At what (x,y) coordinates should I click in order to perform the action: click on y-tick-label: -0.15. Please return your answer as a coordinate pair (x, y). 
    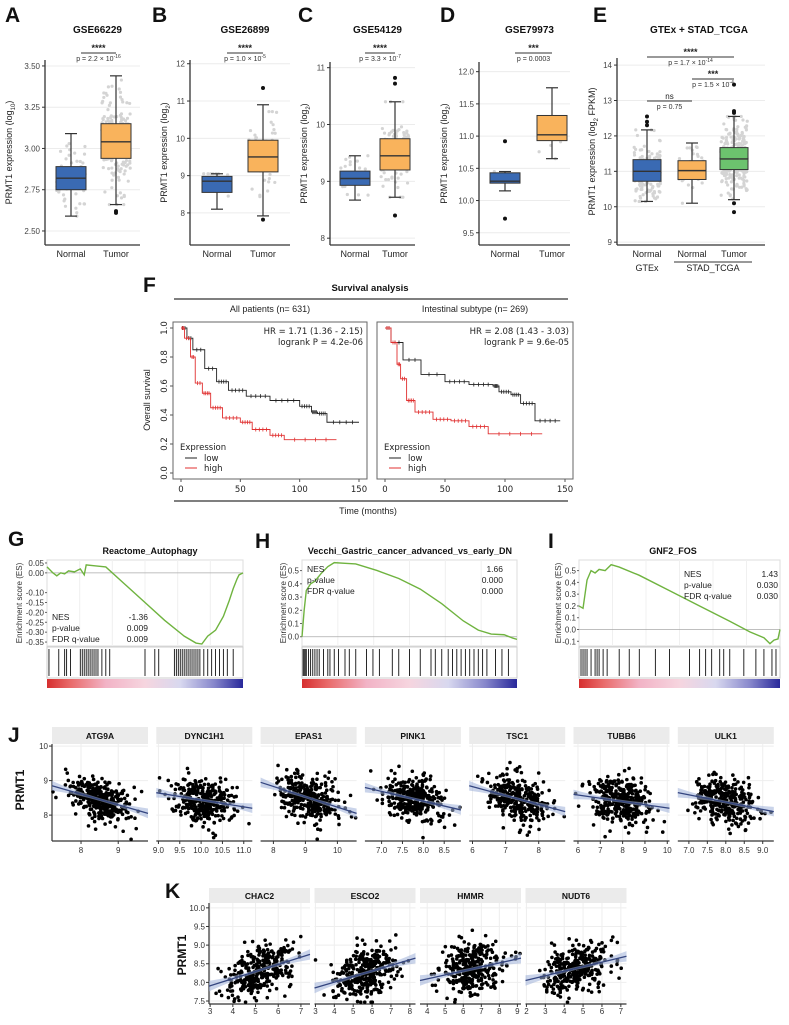
    Looking at the image, I should click on (35, 603).